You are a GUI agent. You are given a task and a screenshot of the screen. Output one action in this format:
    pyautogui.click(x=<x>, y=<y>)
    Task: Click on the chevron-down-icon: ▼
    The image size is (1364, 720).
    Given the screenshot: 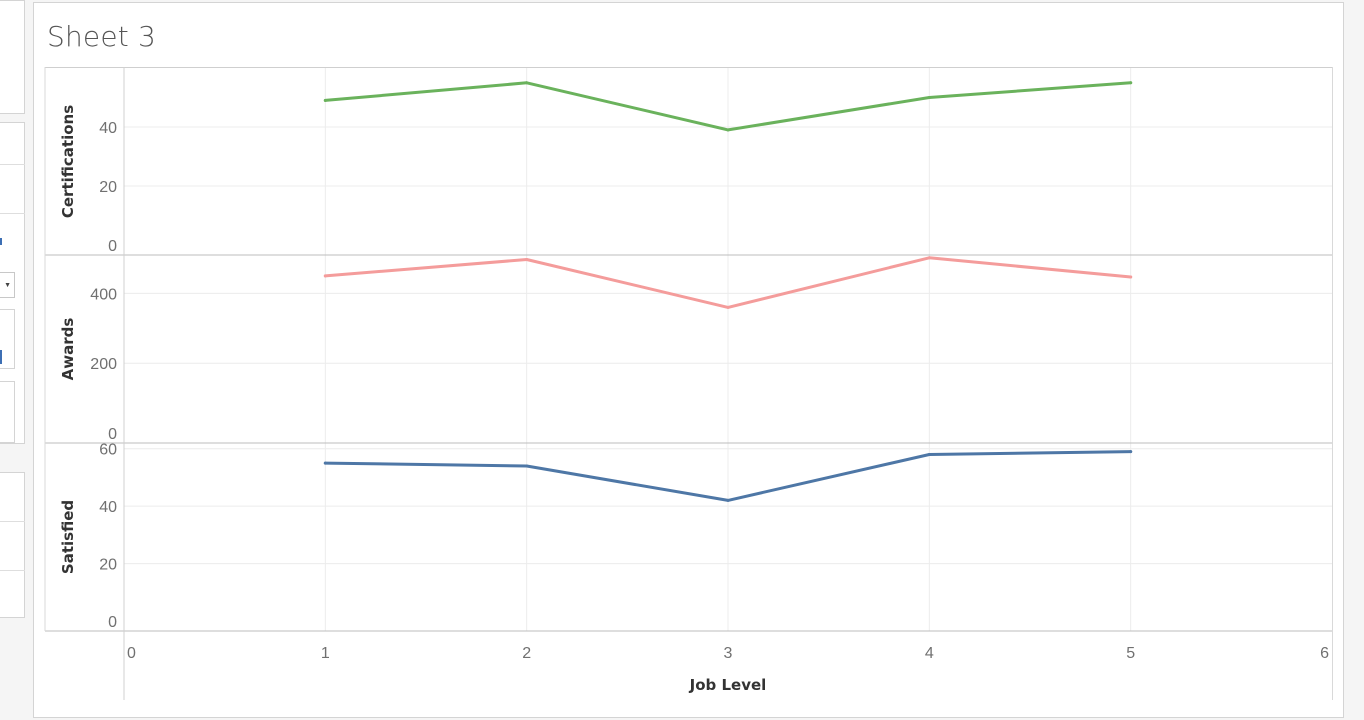 What is the action you would take?
    pyautogui.click(x=7, y=285)
    